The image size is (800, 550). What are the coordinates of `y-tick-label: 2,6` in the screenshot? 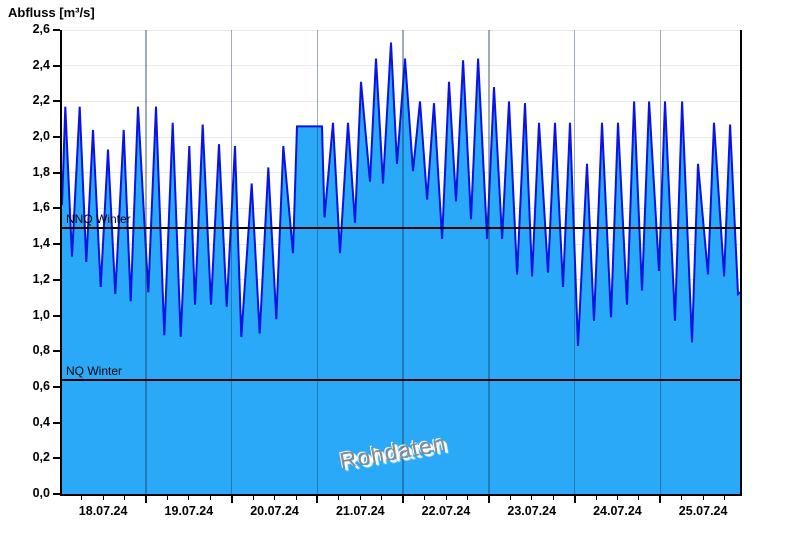 It's located at (41, 29).